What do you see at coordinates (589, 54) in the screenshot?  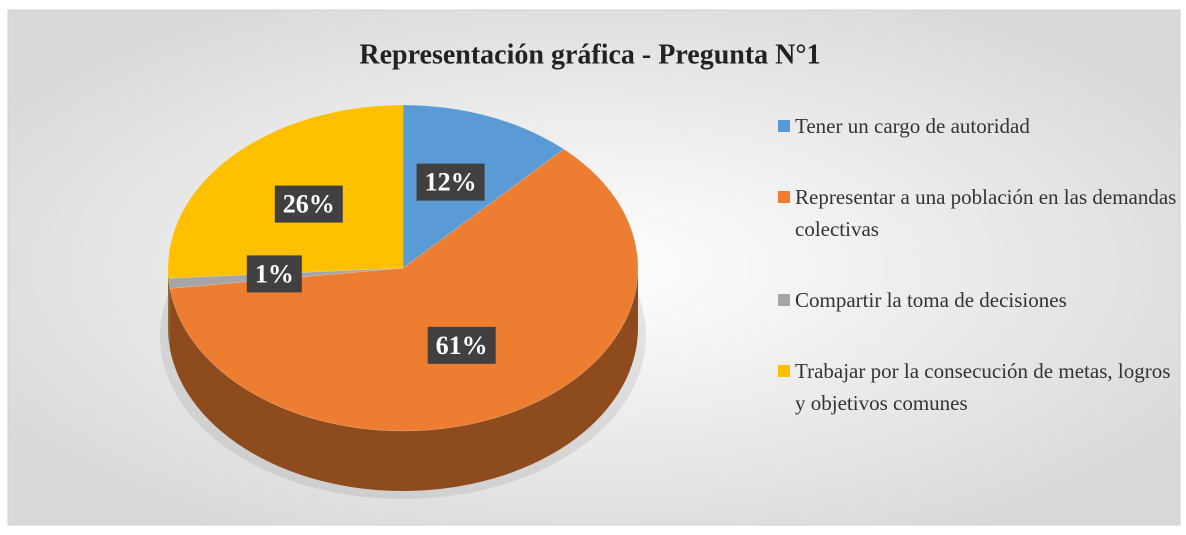 I see `chart-title: Representación gráfica - Pregunta N°1` at bounding box center [589, 54].